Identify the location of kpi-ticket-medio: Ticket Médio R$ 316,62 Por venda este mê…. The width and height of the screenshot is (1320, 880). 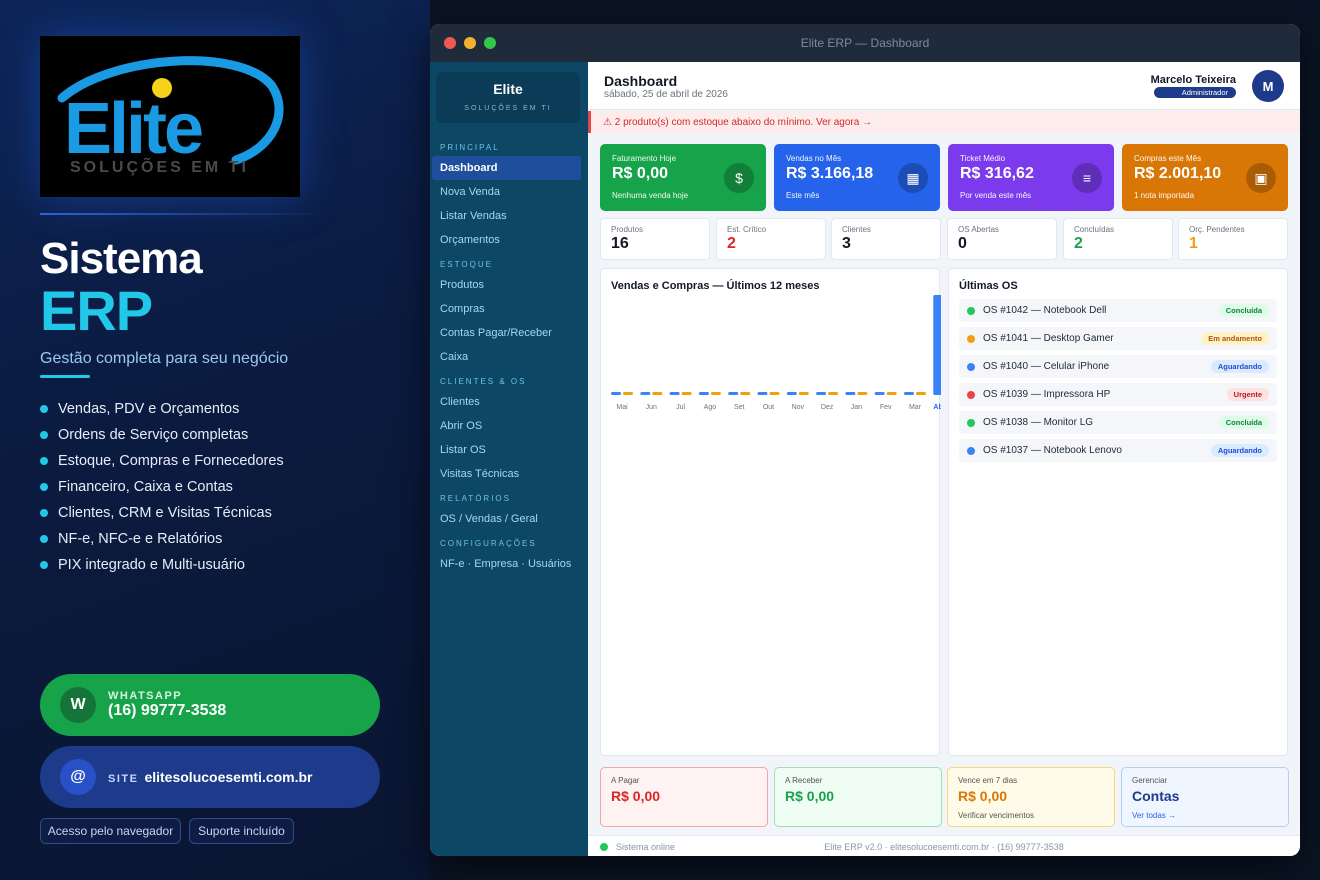
(1031, 177).